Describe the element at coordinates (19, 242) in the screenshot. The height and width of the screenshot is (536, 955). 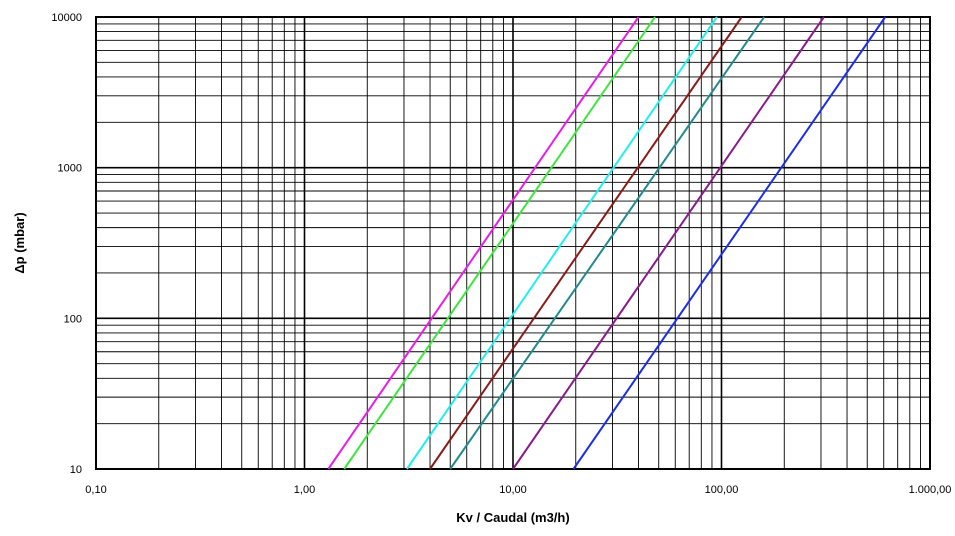
I see `y-axis-label: Δp (mbar)` at that location.